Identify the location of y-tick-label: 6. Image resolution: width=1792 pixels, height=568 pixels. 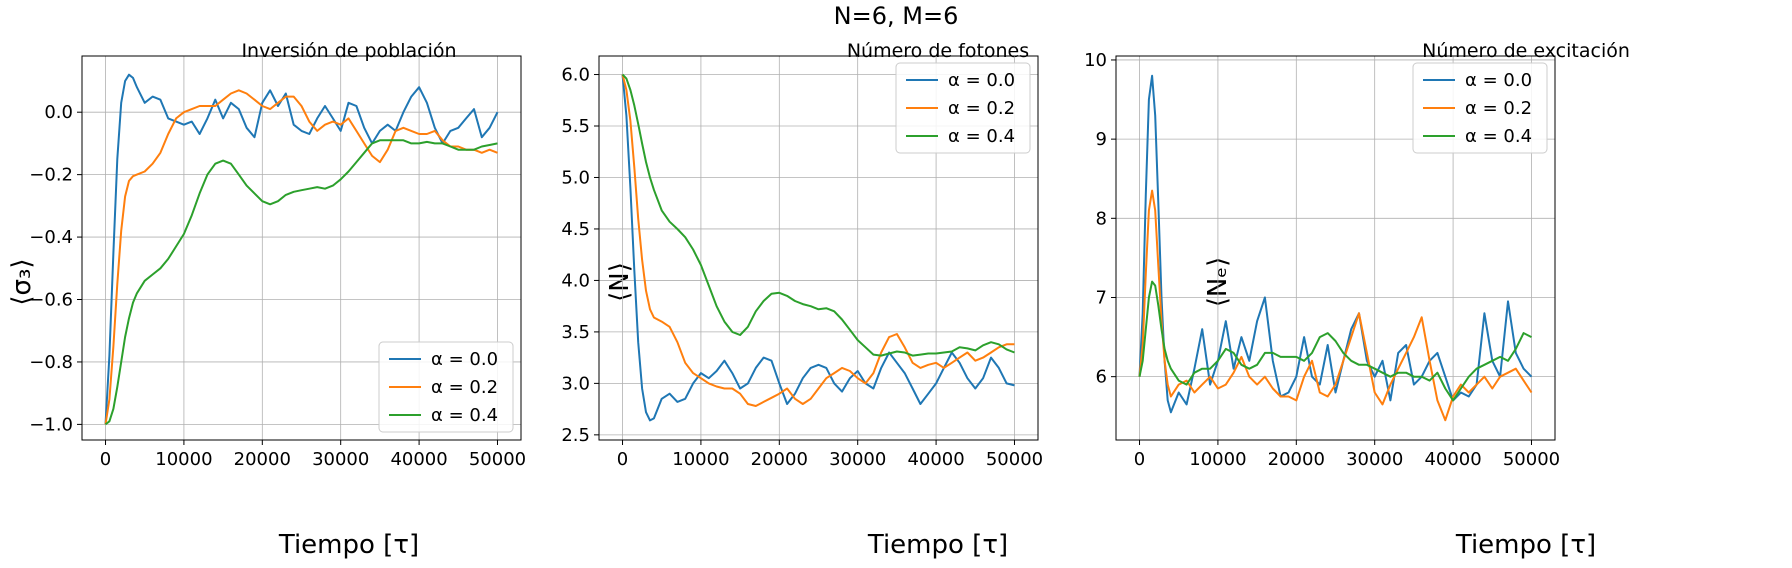
(1101, 377).